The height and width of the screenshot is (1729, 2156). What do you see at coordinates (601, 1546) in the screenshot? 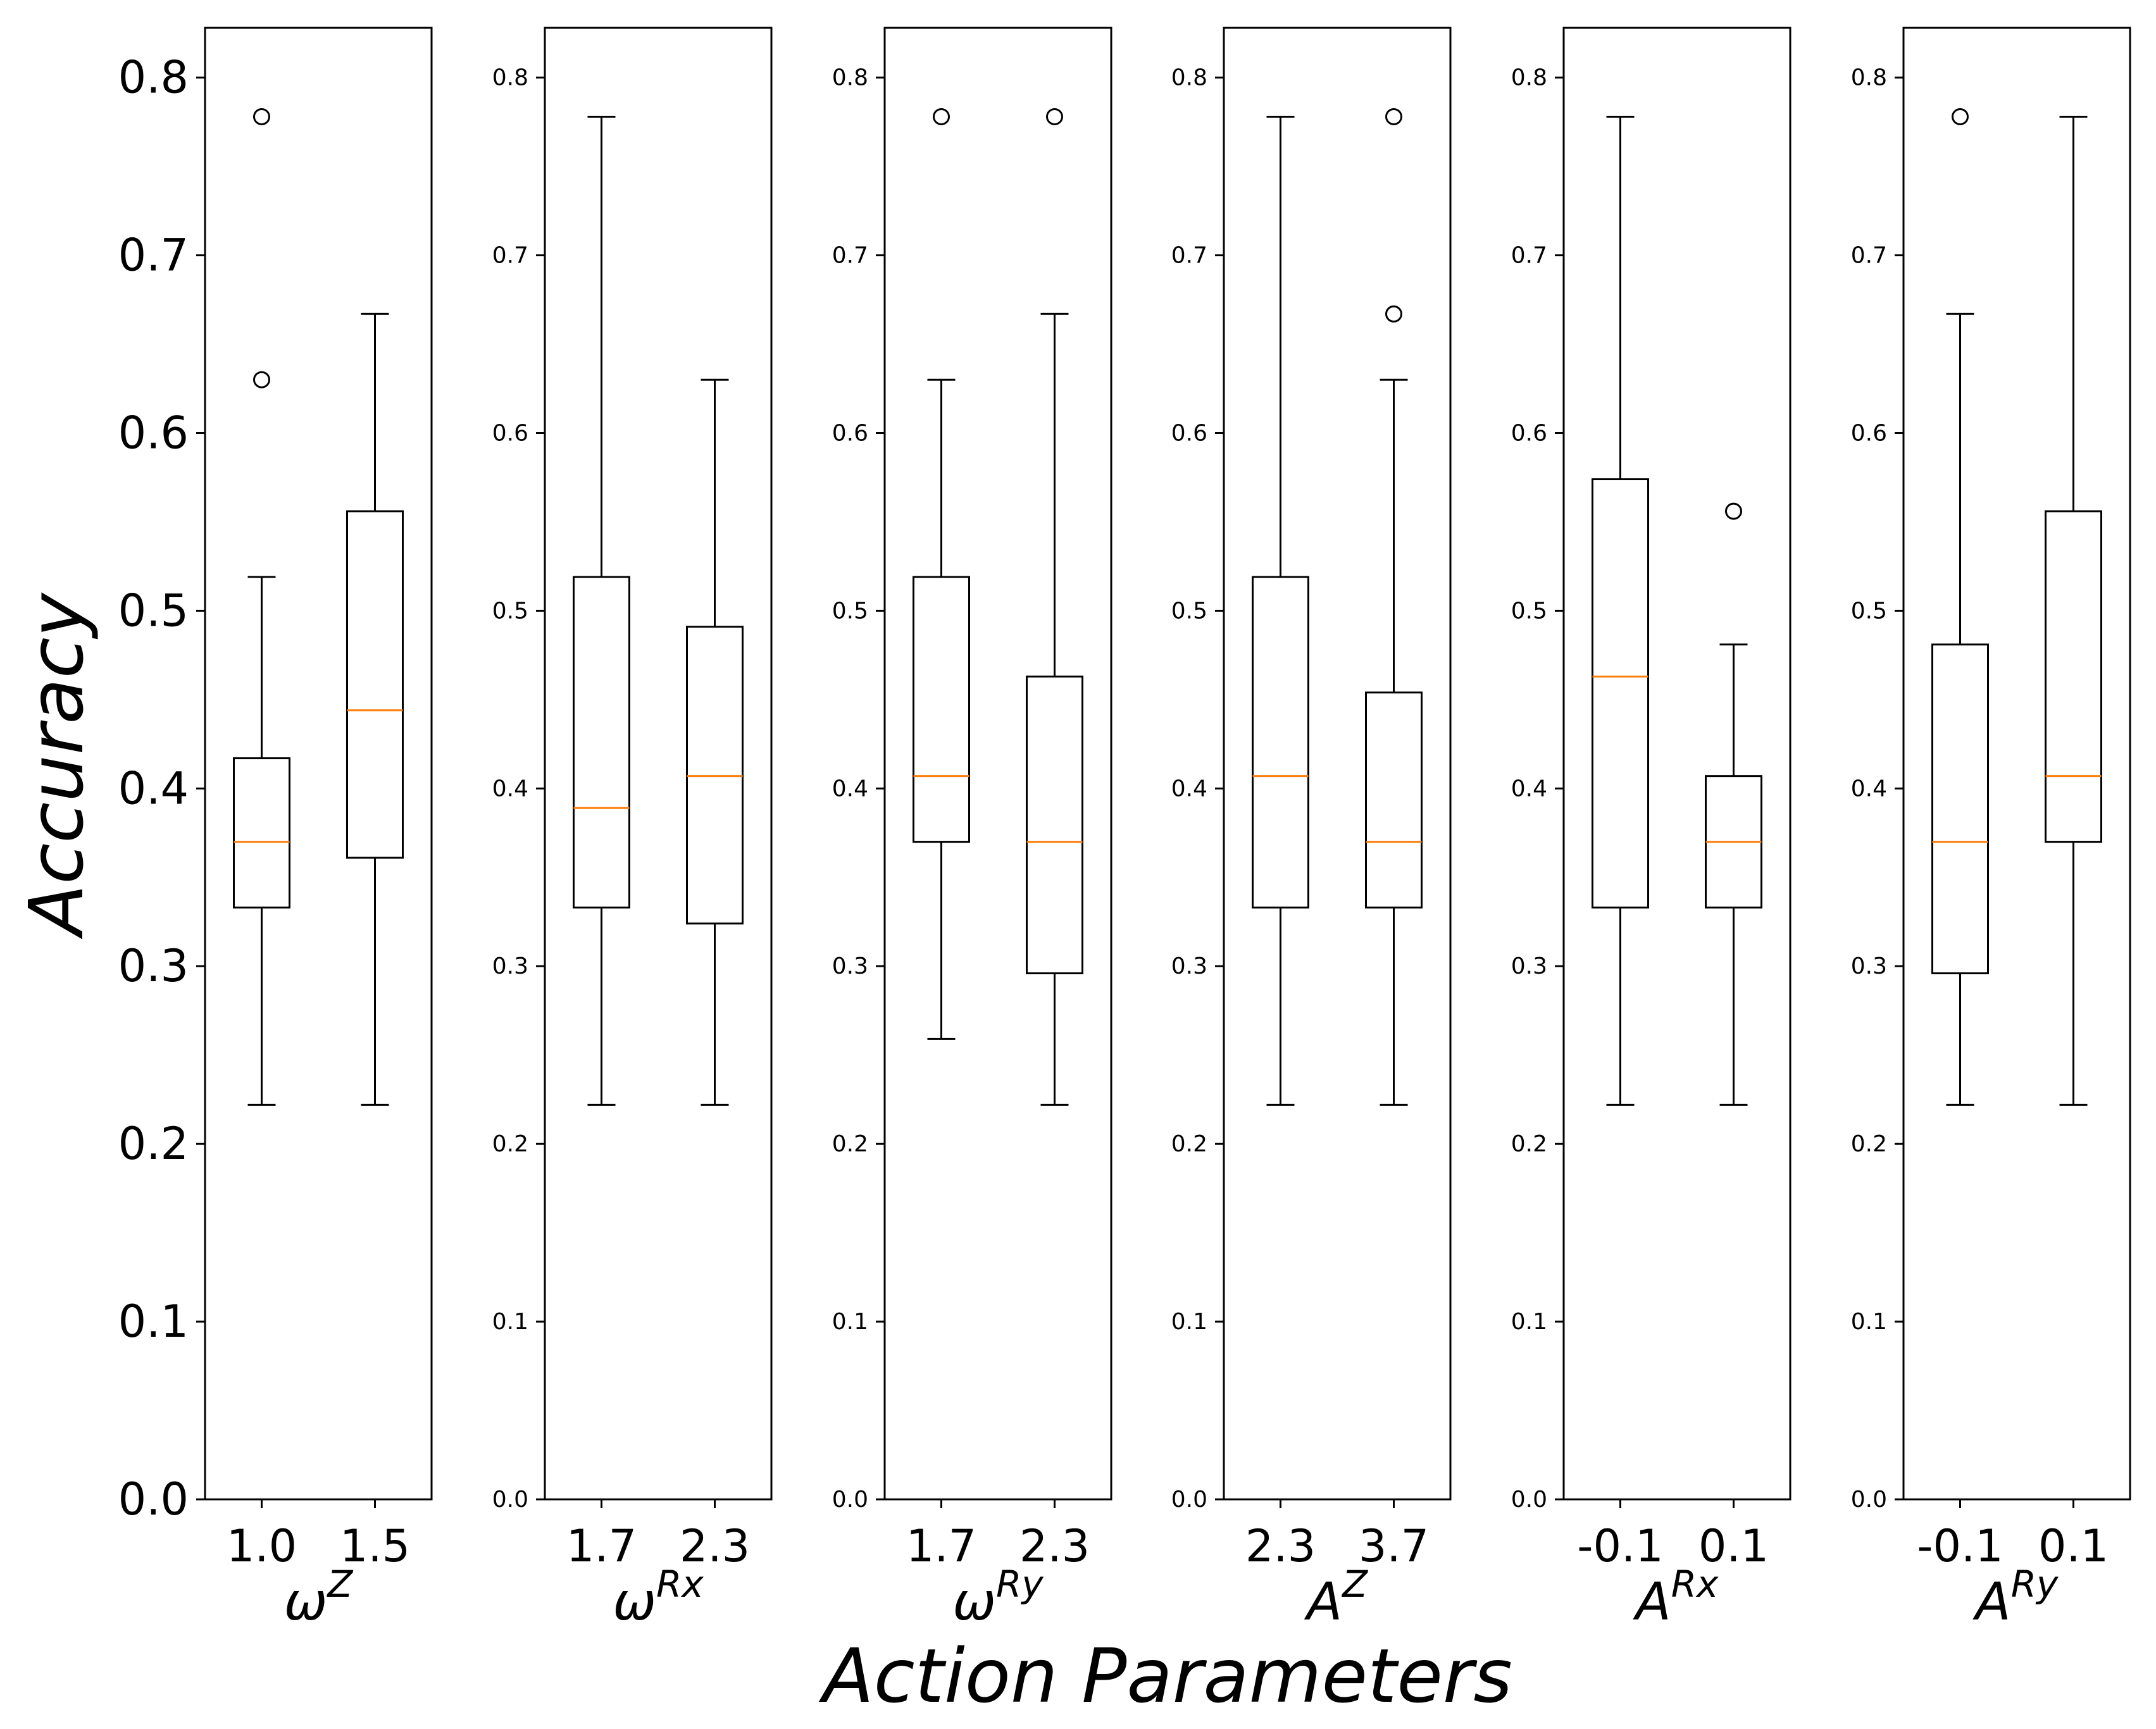
I see `x-tick-label: 1.7` at bounding box center [601, 1546].